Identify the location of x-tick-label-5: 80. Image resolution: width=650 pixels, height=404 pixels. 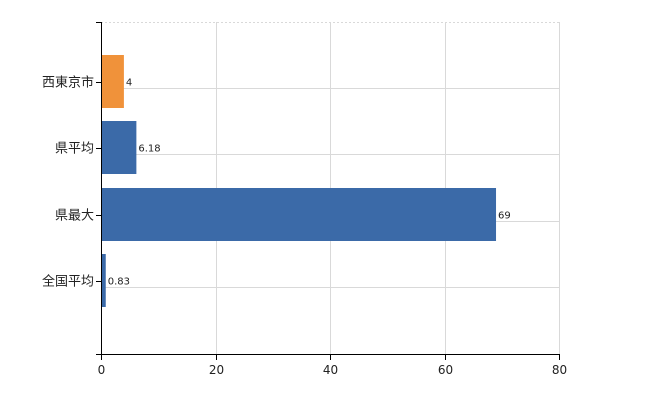
(559, 370).